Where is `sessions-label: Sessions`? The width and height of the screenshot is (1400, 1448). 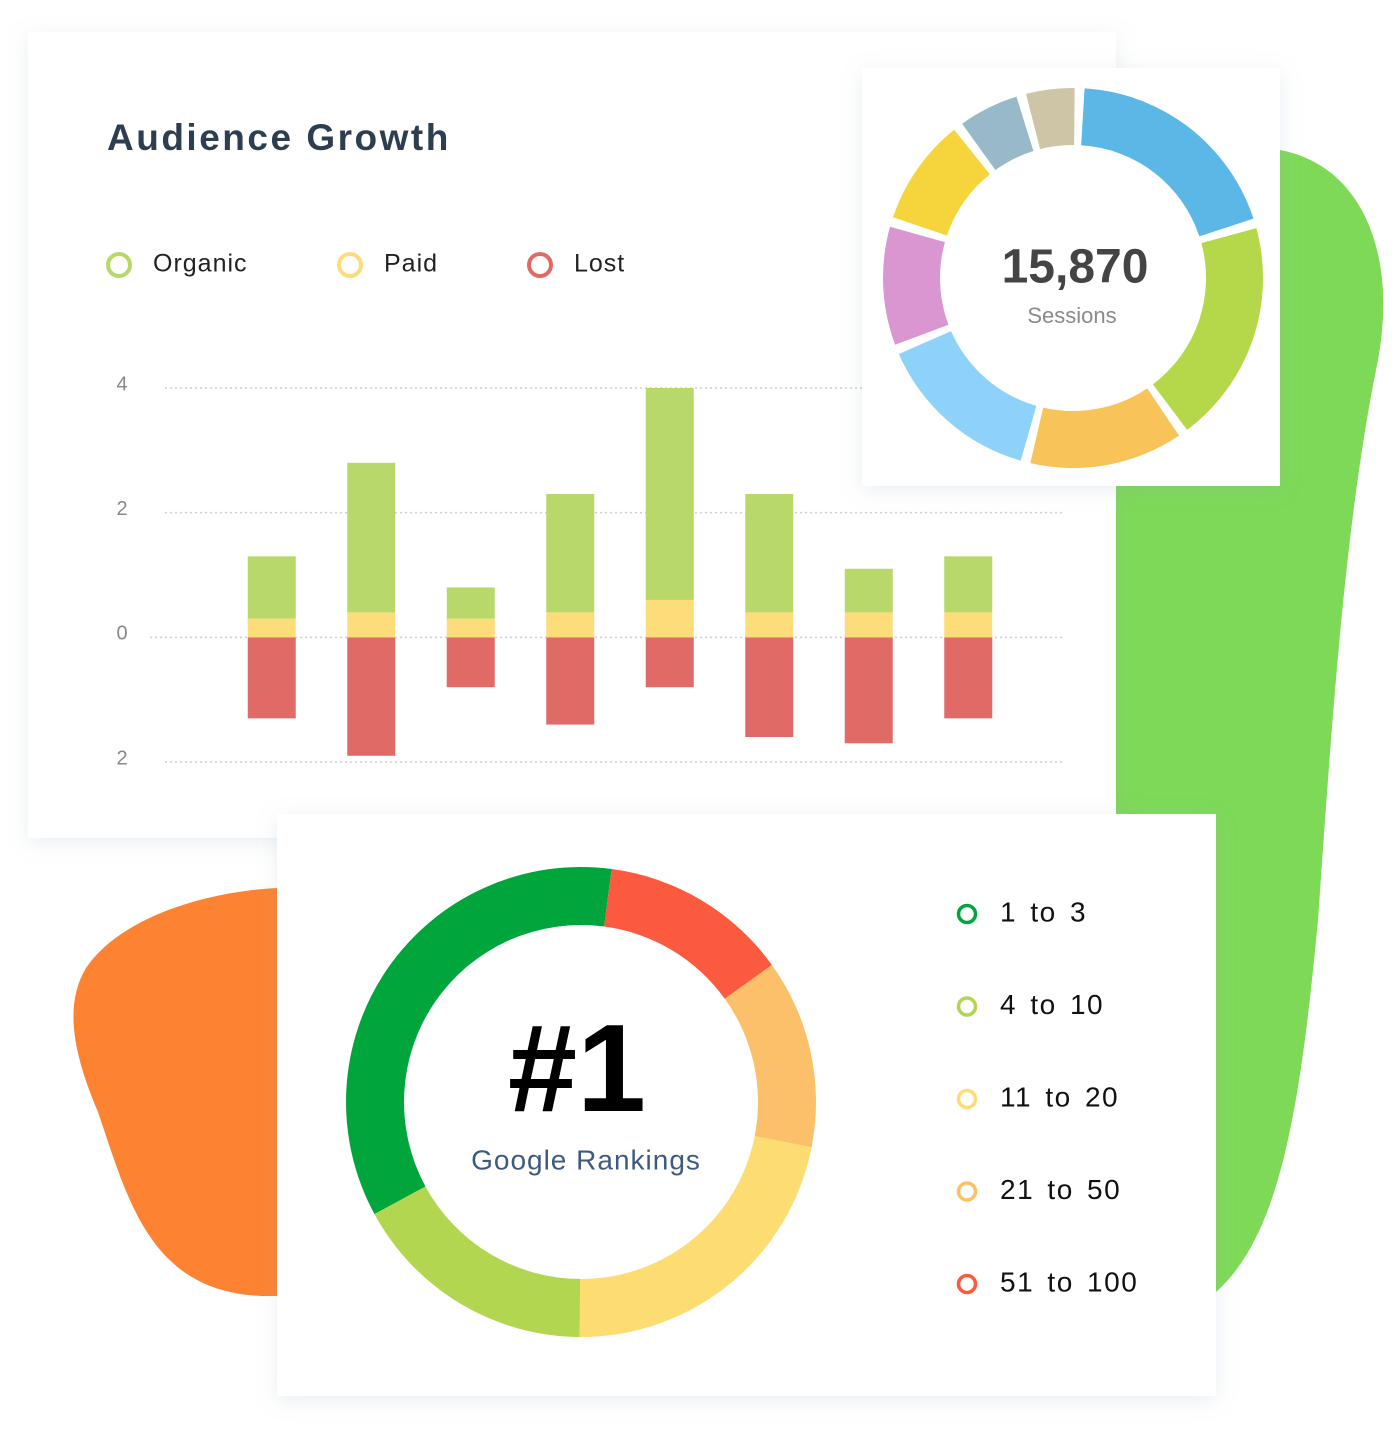
sessions-label: Sessions is located at coordinates (1071, 315).